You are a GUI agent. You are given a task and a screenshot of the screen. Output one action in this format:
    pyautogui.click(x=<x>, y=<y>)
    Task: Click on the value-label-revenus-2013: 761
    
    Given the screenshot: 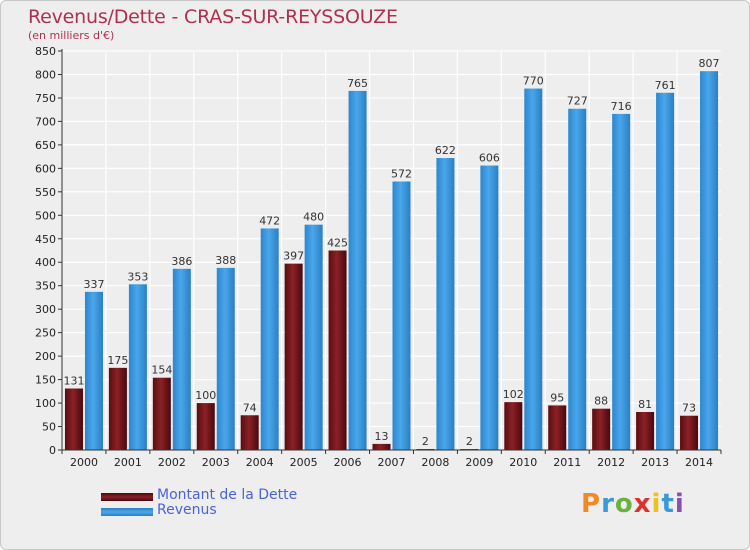 What is the action you would take?
    pyautogui.click(x=665, y=85)
    